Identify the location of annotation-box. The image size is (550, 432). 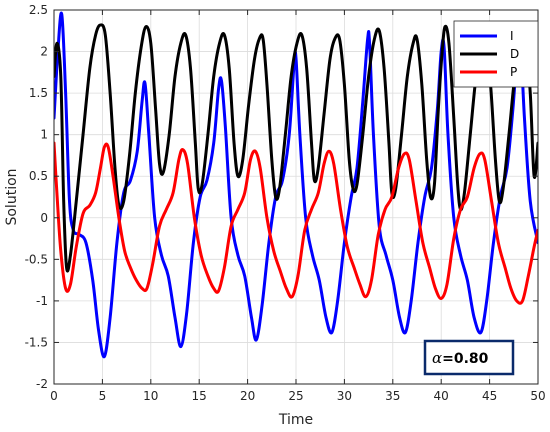
(469, 357).